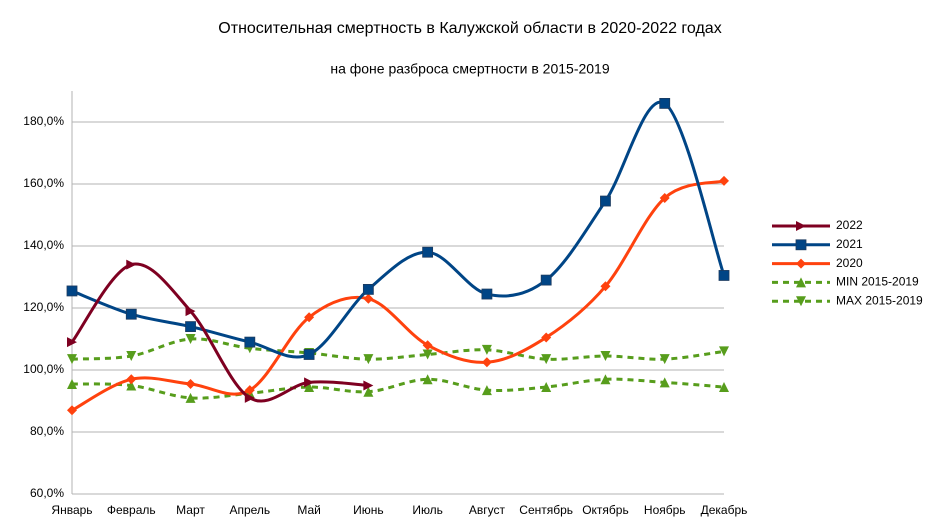 The width and height of the screenshot is (942, 530). I want to click on y-tick-label: 120,0%, so click(43, 307).